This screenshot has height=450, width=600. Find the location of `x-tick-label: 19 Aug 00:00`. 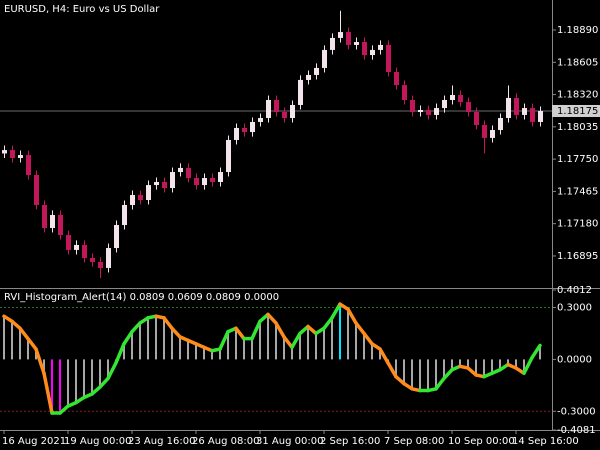

x-tick-label: 19 Aug 00:00 is located at coordinates (97, 441).